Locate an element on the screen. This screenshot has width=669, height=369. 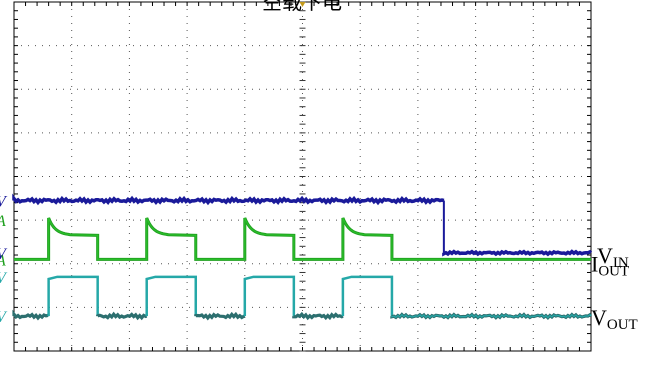
trigger-marker is located at coordinates (302, 4).